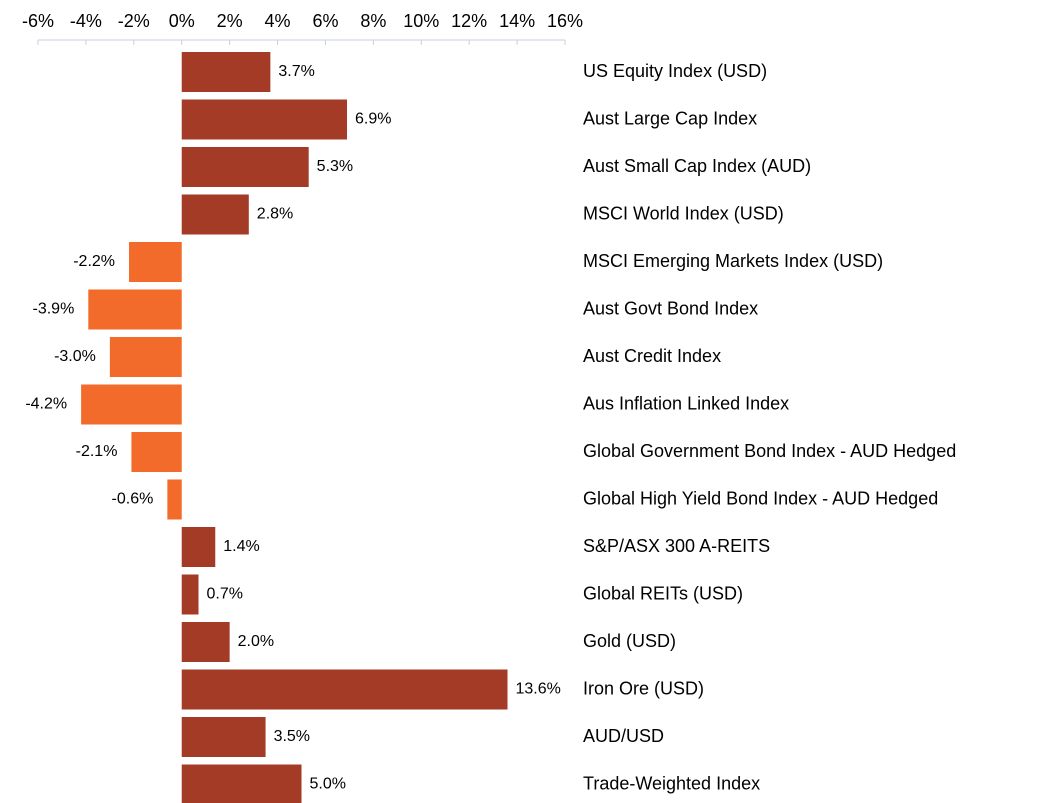 The image size is (1057, 803). Describe the element at coordinates (94, 261) in the screenshot. I see `value-label: -2.2%` at that location.